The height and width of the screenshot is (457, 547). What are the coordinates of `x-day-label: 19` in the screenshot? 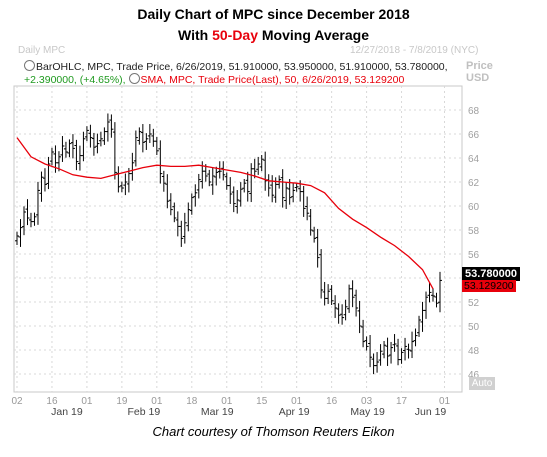 It's located at (122, 401).